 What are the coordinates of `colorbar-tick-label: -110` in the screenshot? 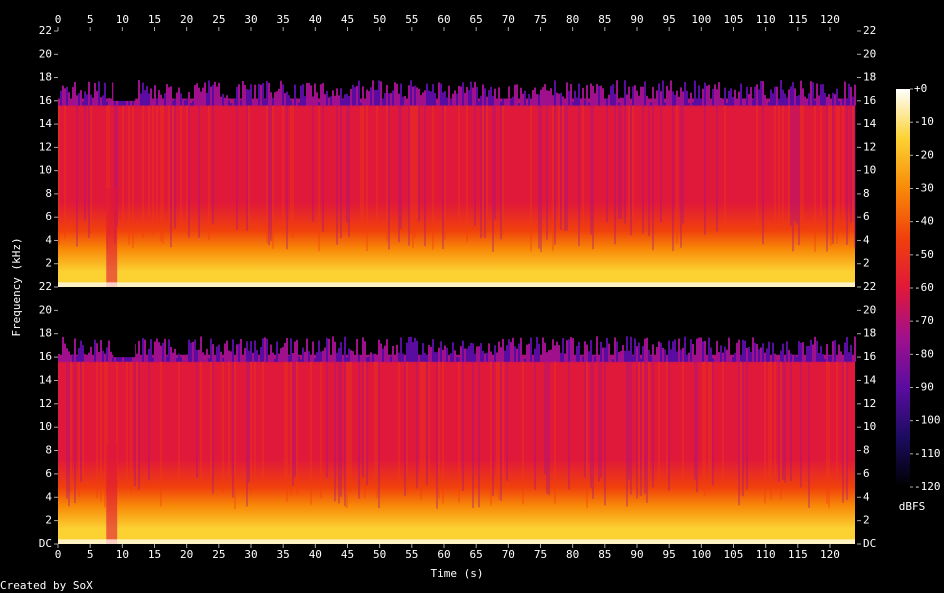 It's located at (927, 453).